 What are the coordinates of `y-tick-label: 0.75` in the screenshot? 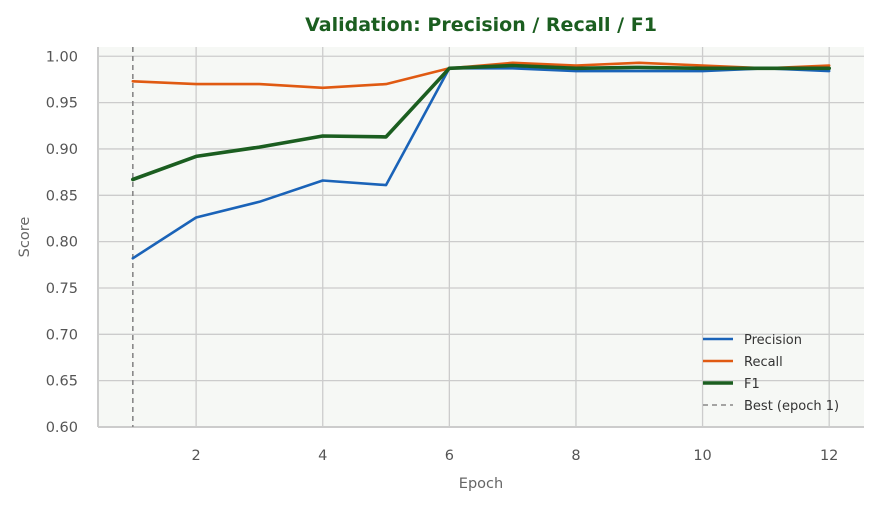 It's located at (62, 289).